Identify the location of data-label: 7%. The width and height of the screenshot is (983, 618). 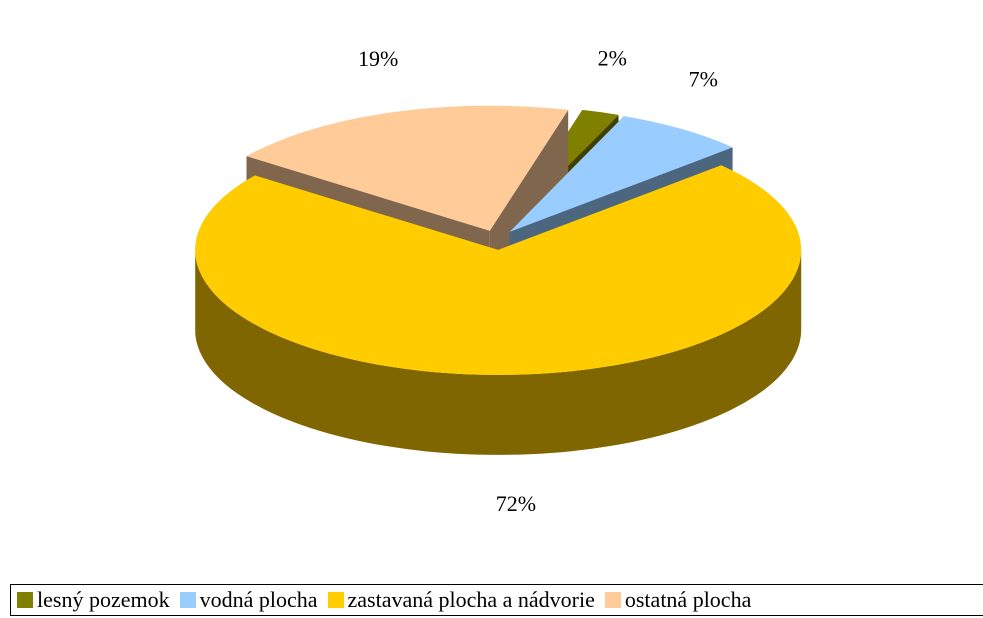
(703, 79).